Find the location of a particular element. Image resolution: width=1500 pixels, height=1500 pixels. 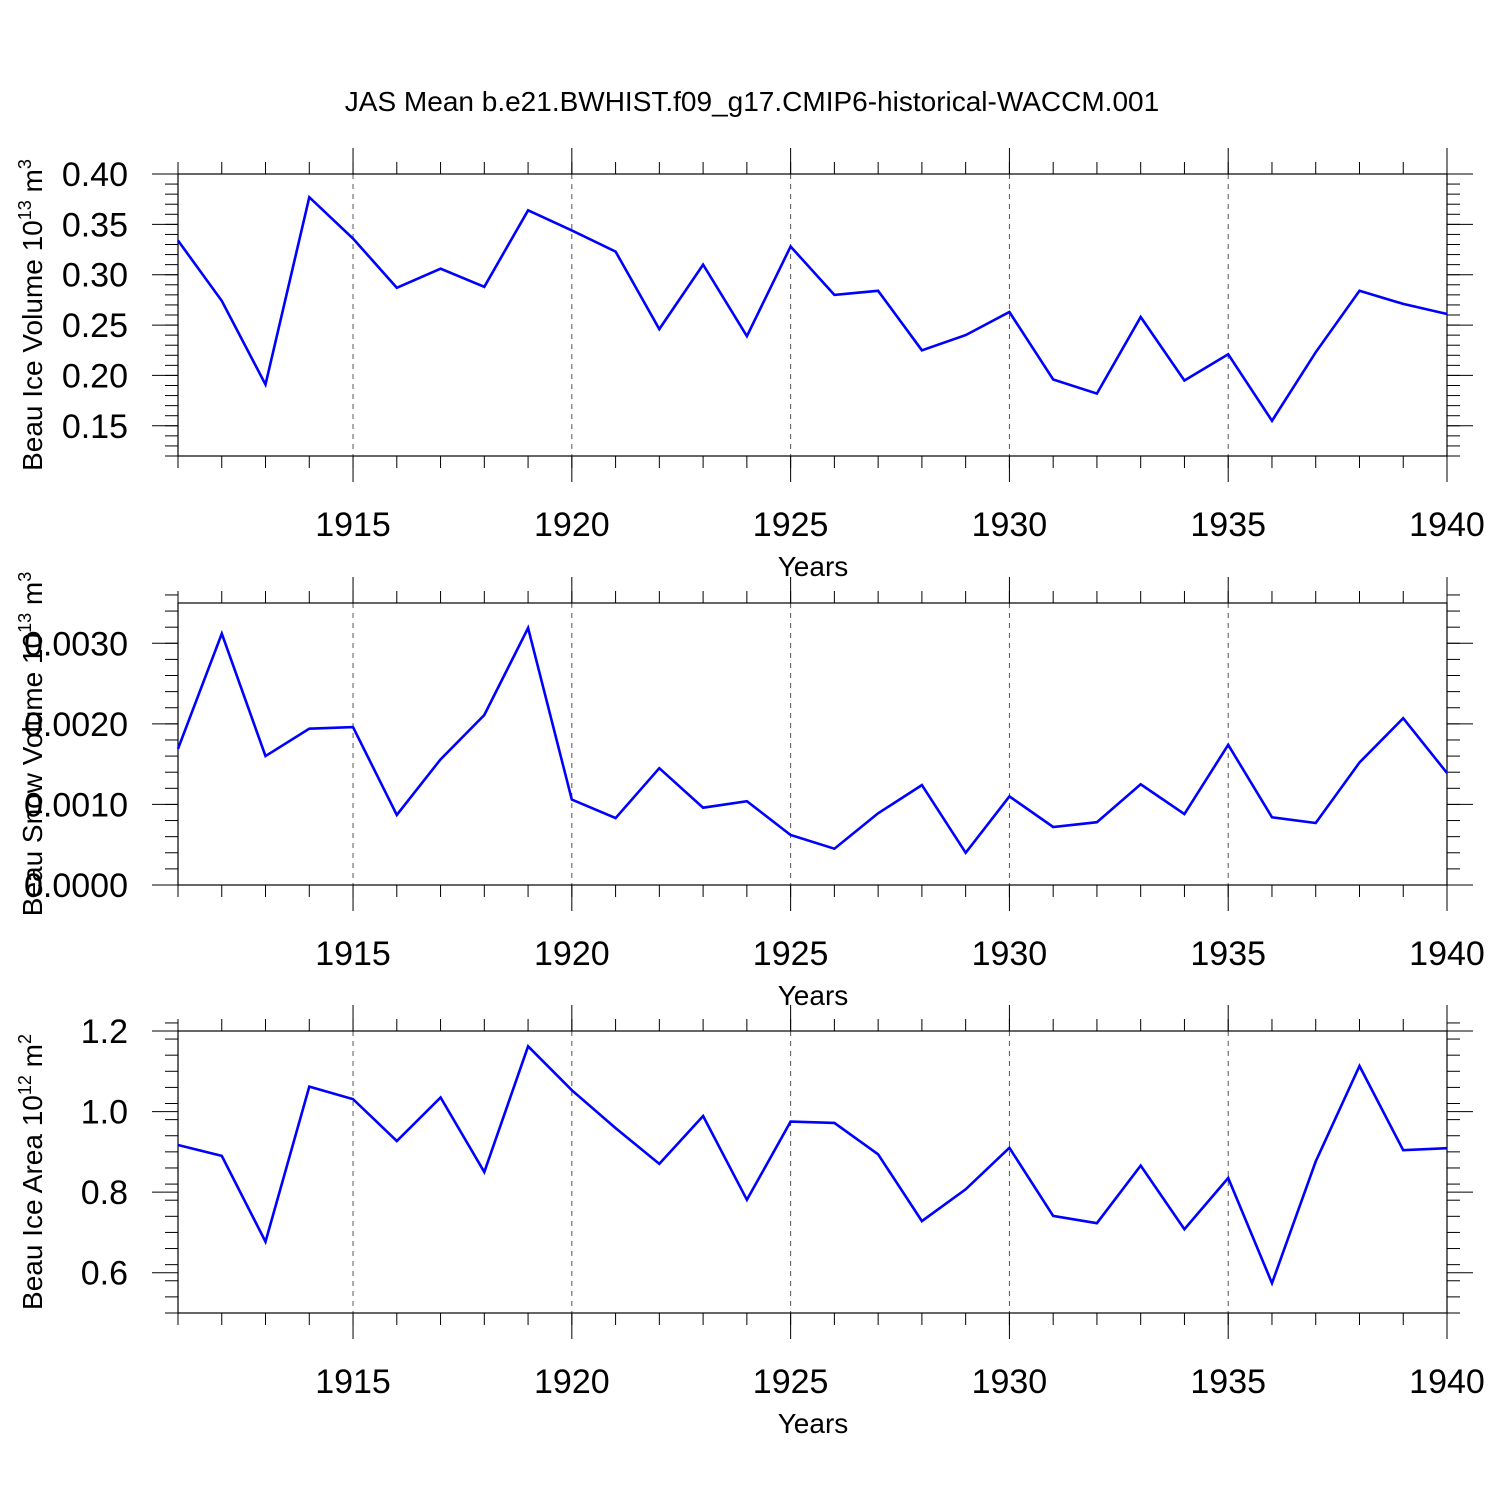

y-tick-label: 0.6 is located at coordinates (104, 1274).